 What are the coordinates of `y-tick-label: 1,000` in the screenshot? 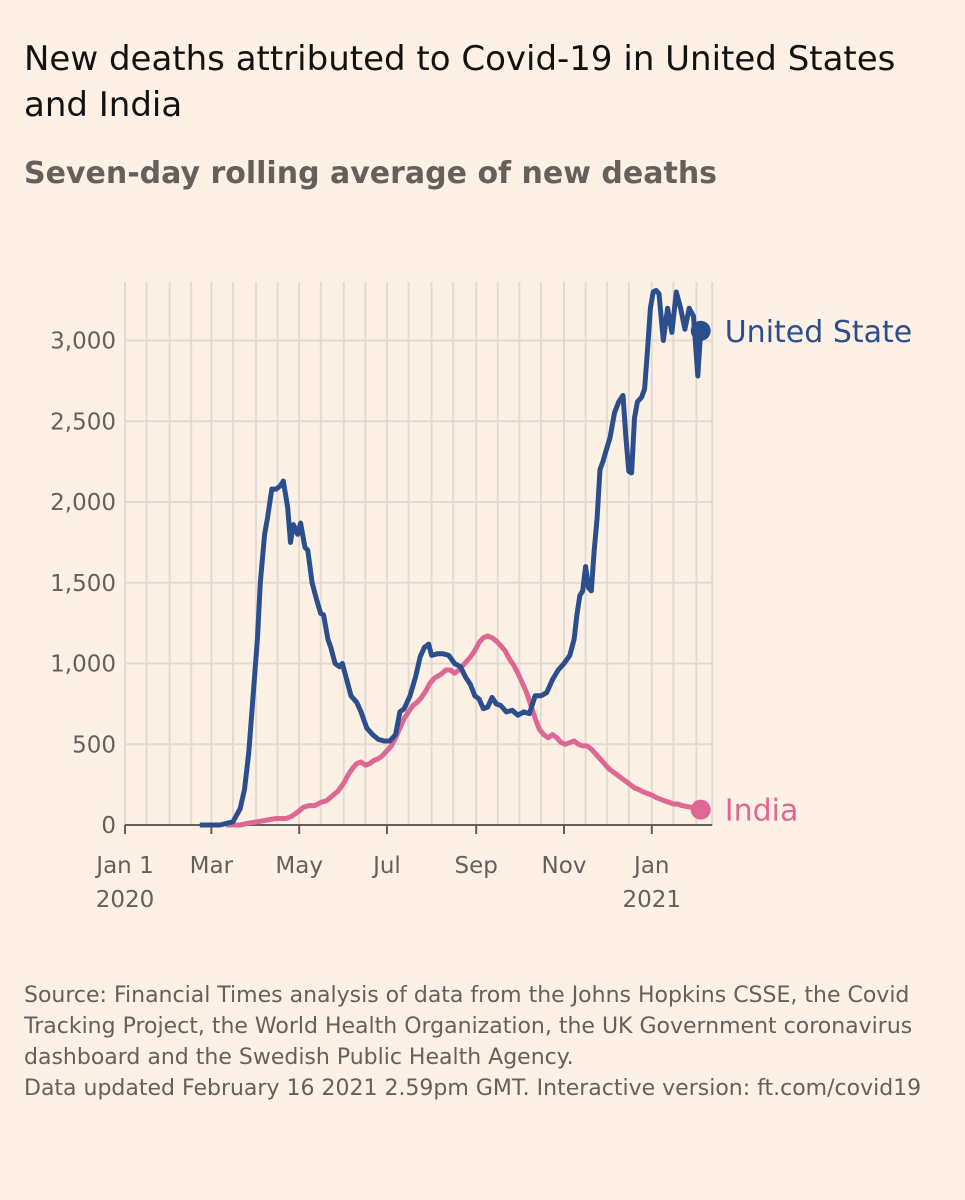 It's located at (83, 665).